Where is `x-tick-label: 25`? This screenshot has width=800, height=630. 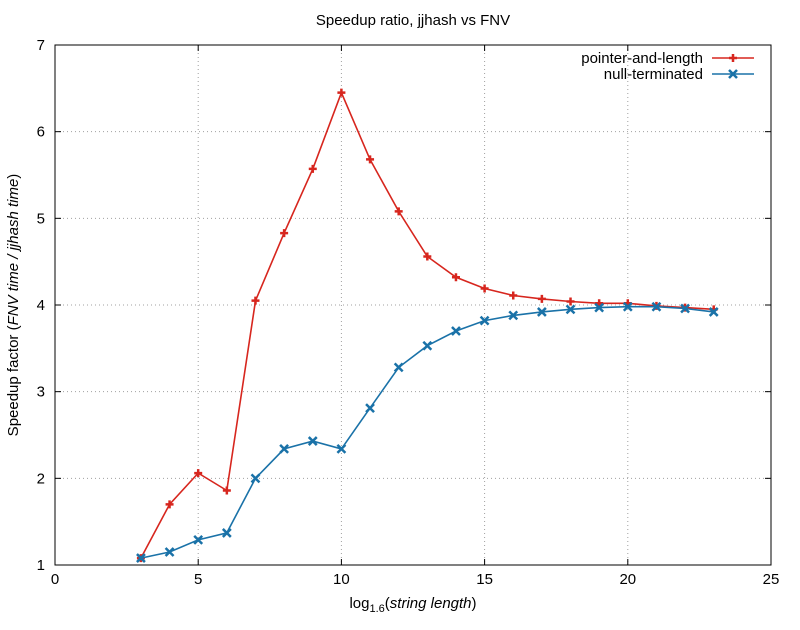 x-tick-label: 25 is located at coordinates (771, 579).